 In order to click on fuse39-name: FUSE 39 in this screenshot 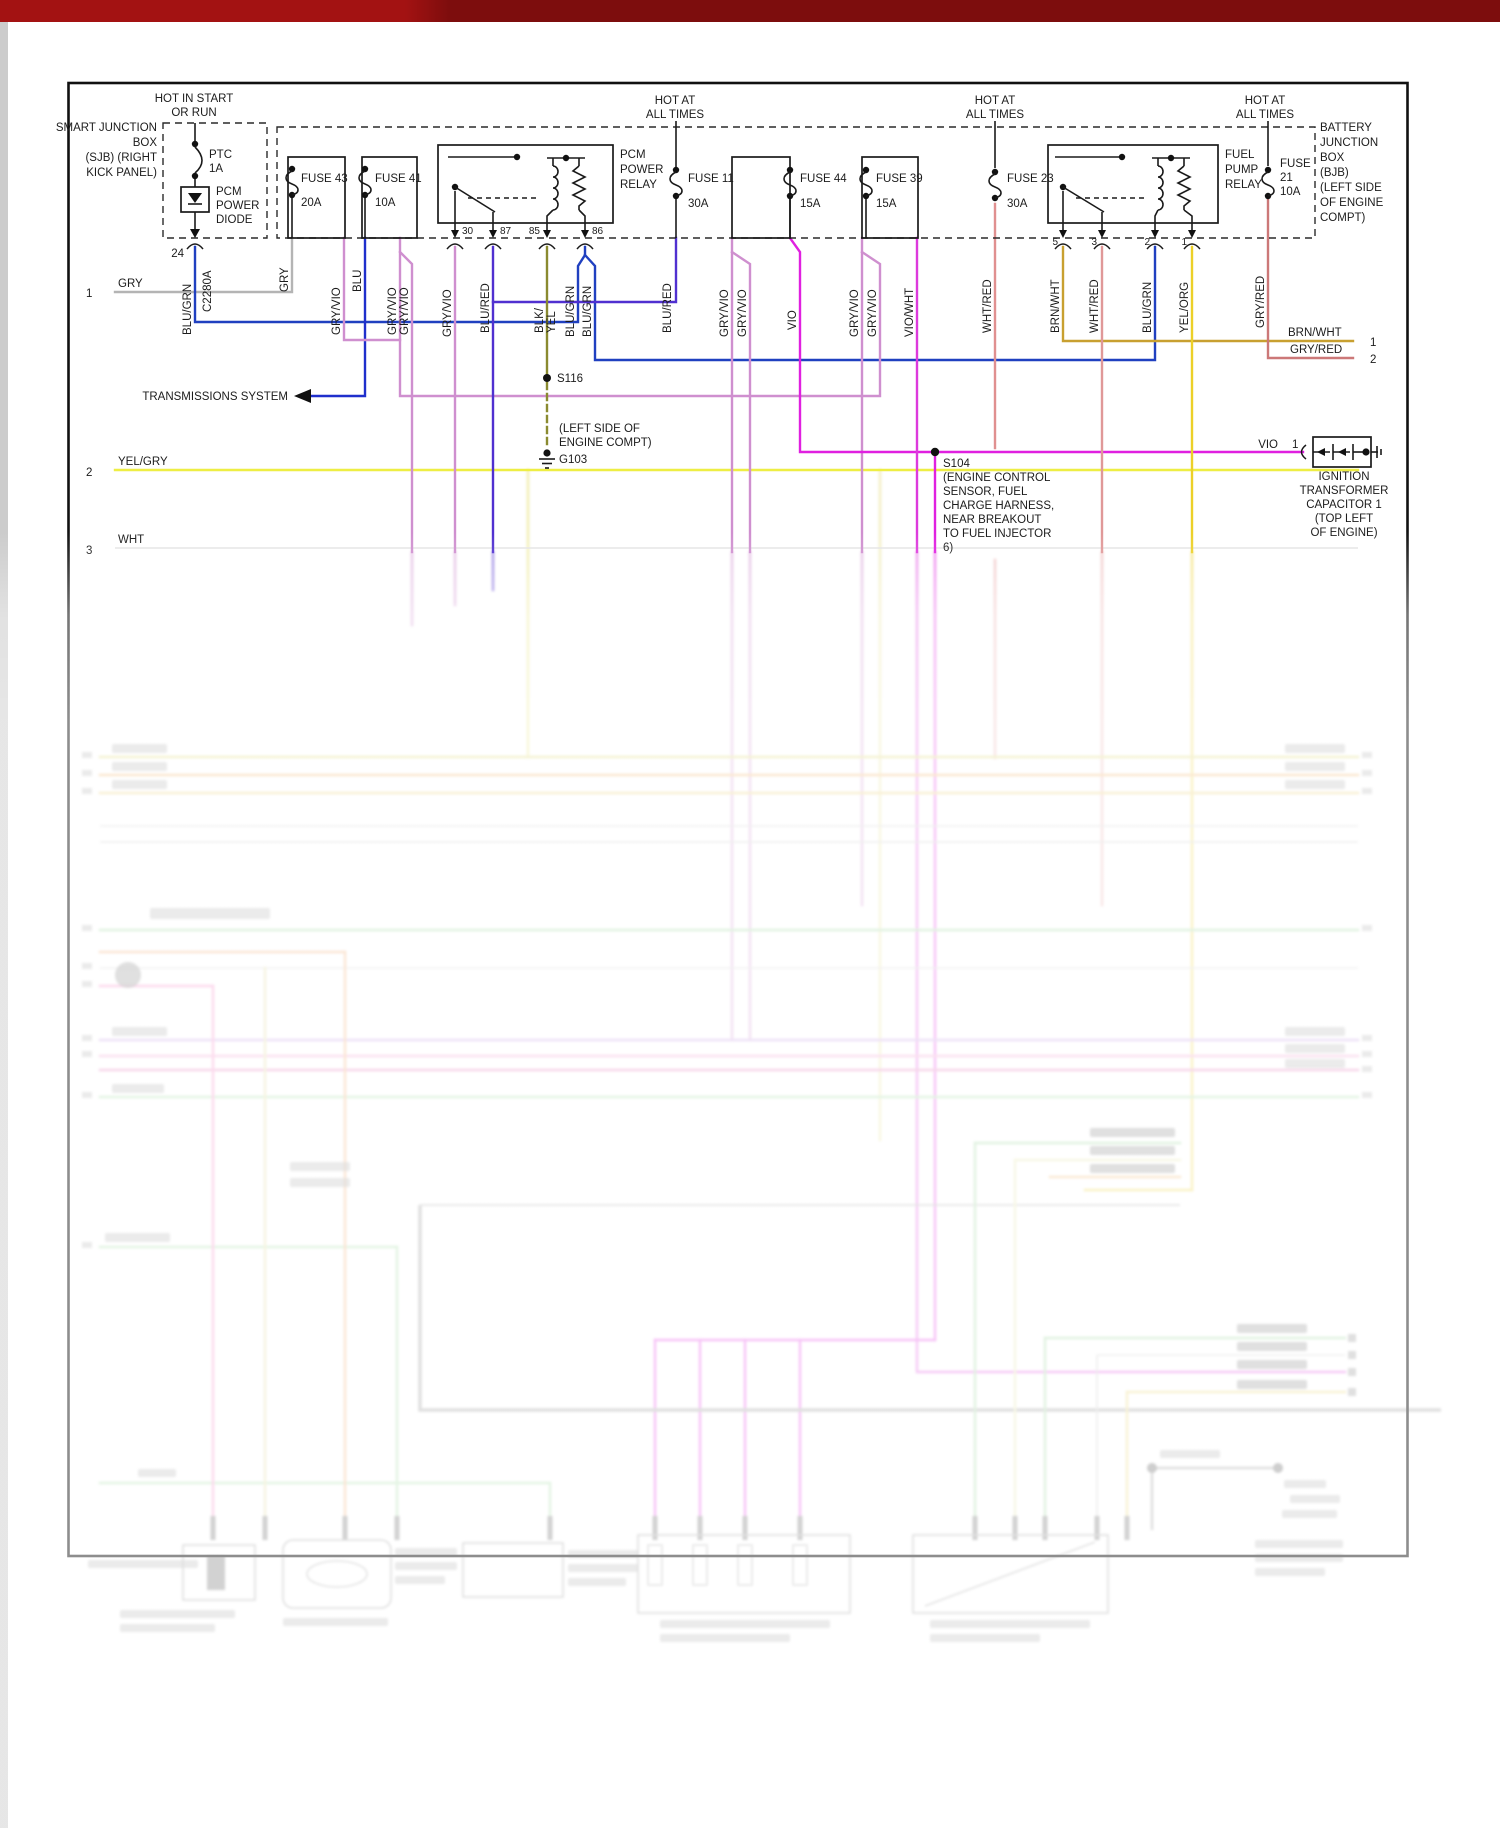, I will do `click(899, 179)`.